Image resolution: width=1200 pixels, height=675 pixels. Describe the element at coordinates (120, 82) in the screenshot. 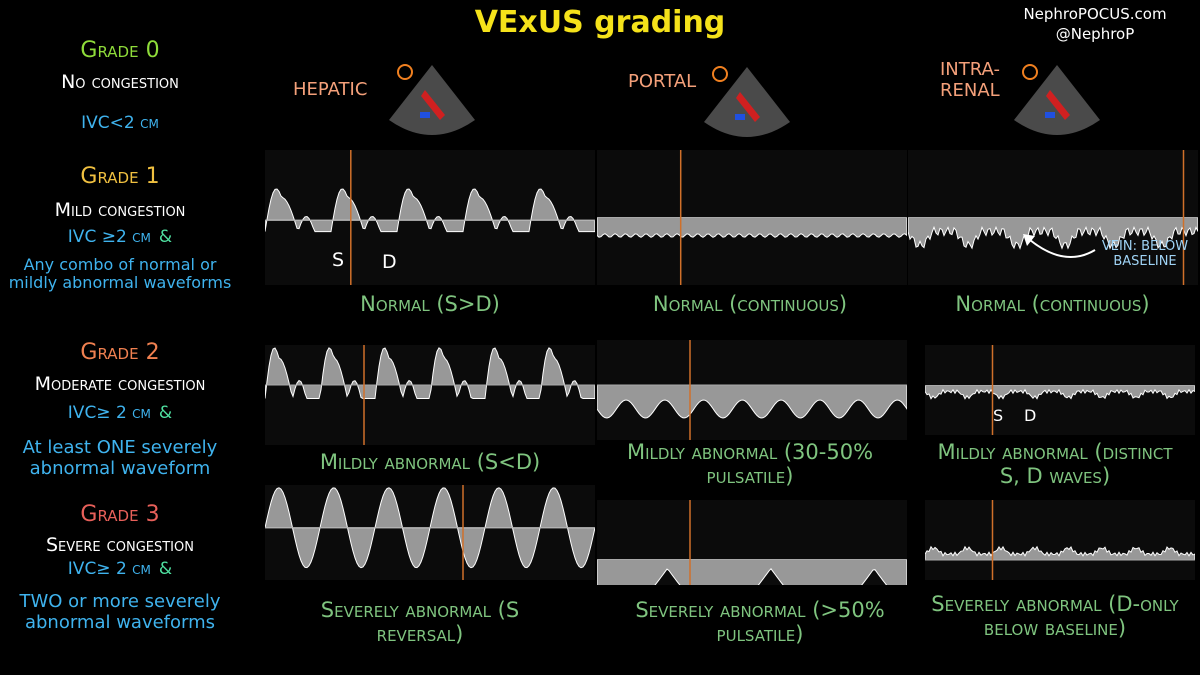

I see `grade-status: No congestion` at that location.